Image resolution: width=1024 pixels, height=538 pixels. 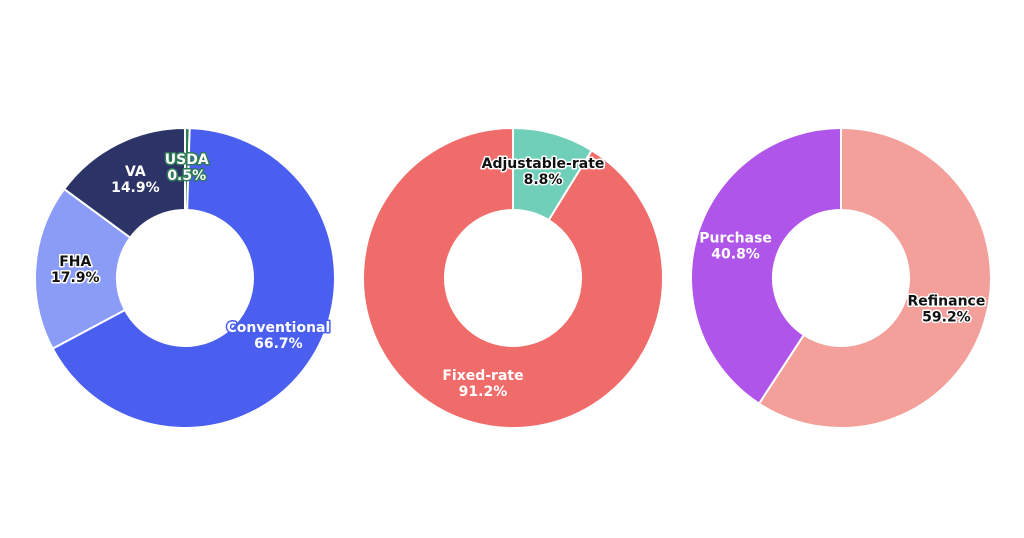 What do you see at coordinates (947, 301) in the screenshot?
I see `slice-label: Refinance` at bounding box center [947, 301].